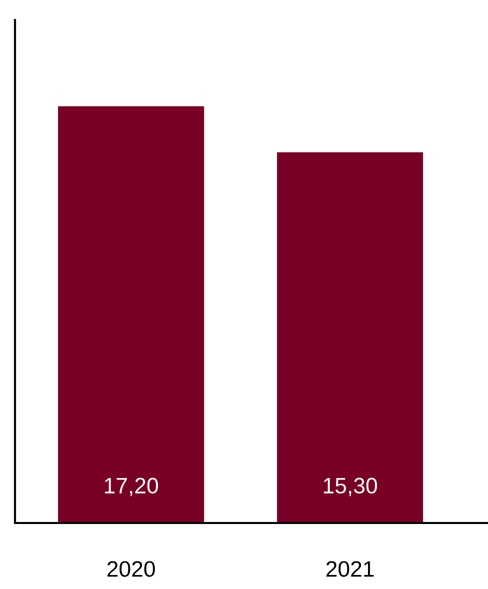 The height and width of the screenshot is (589, 488). What do you see at coordinates (131, 569) in the screenshot?
I see `x-tick-label: 2020` at bounding box center [131, 569].